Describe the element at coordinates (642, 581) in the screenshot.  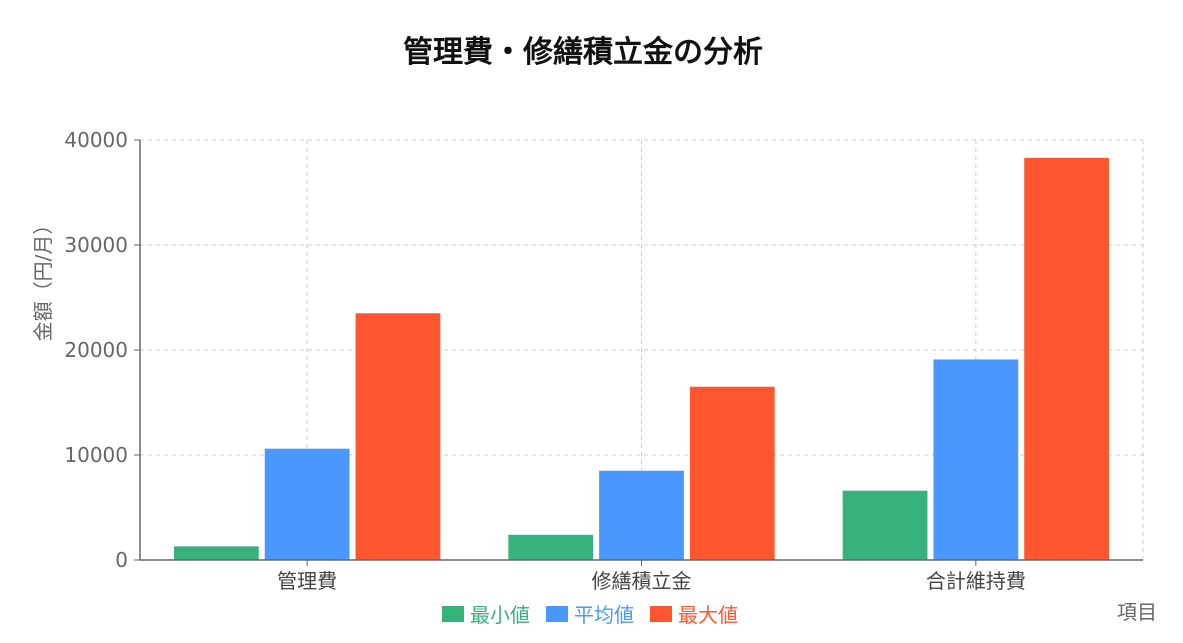
I see `x-tick-label: 修繕積立金` at that location.